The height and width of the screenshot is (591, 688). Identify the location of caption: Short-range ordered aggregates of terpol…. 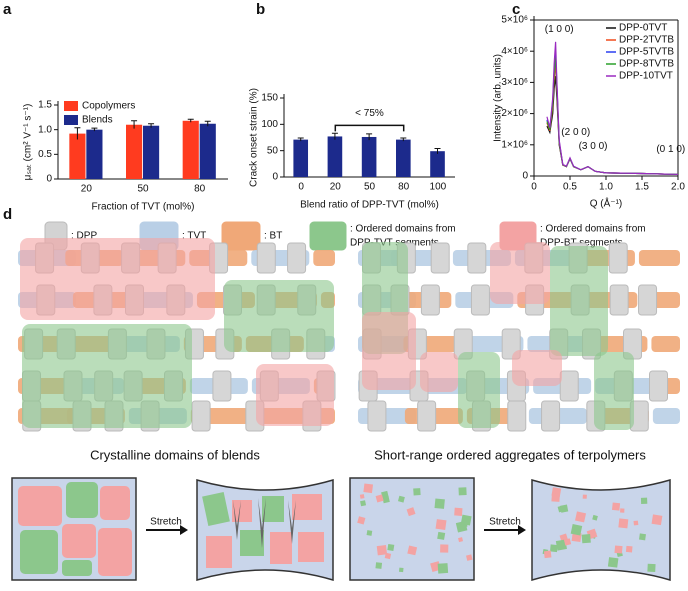
(510, 454).